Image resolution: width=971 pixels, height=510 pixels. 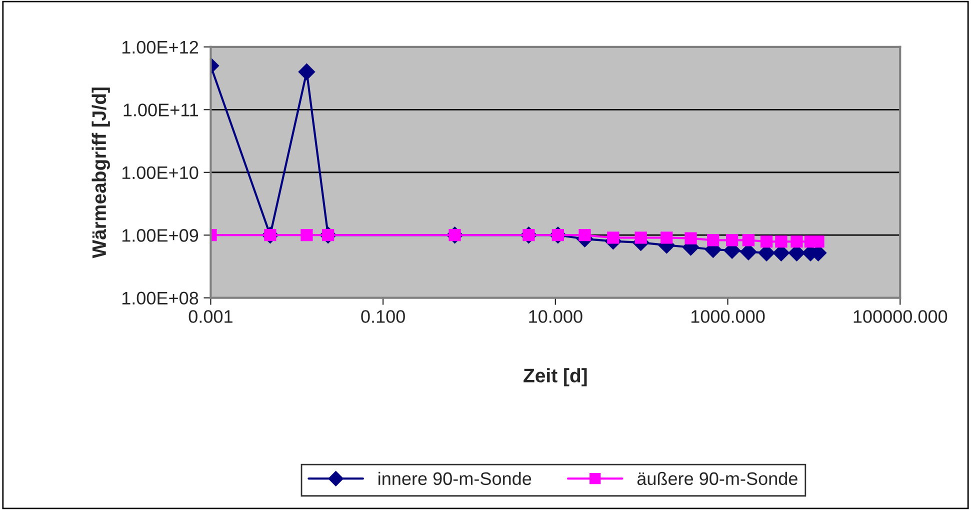 What do you see at coordinates (160, 47) in the screenshot?
I see `y-tick-label: 1.00E+12` at bounding box center [160, 47].